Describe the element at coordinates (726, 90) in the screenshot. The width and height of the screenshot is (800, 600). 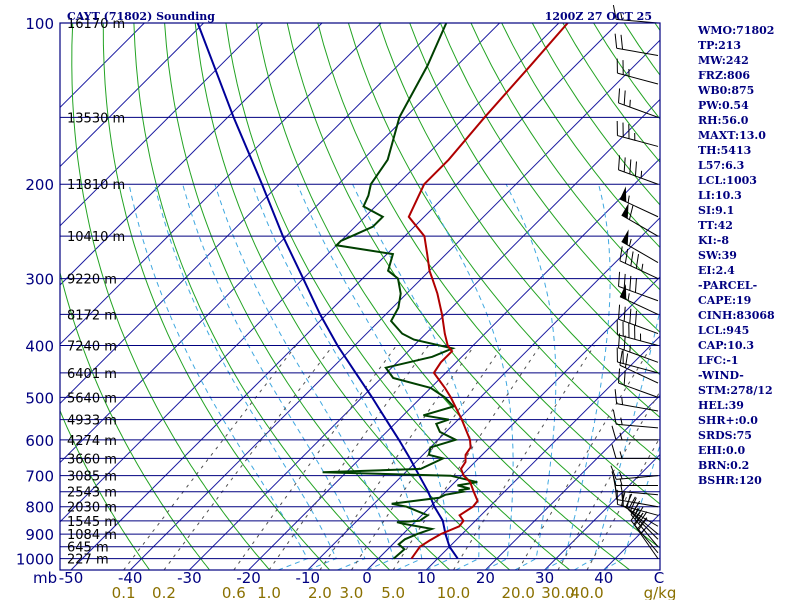
I see `index-item: WB0:875` at that location.